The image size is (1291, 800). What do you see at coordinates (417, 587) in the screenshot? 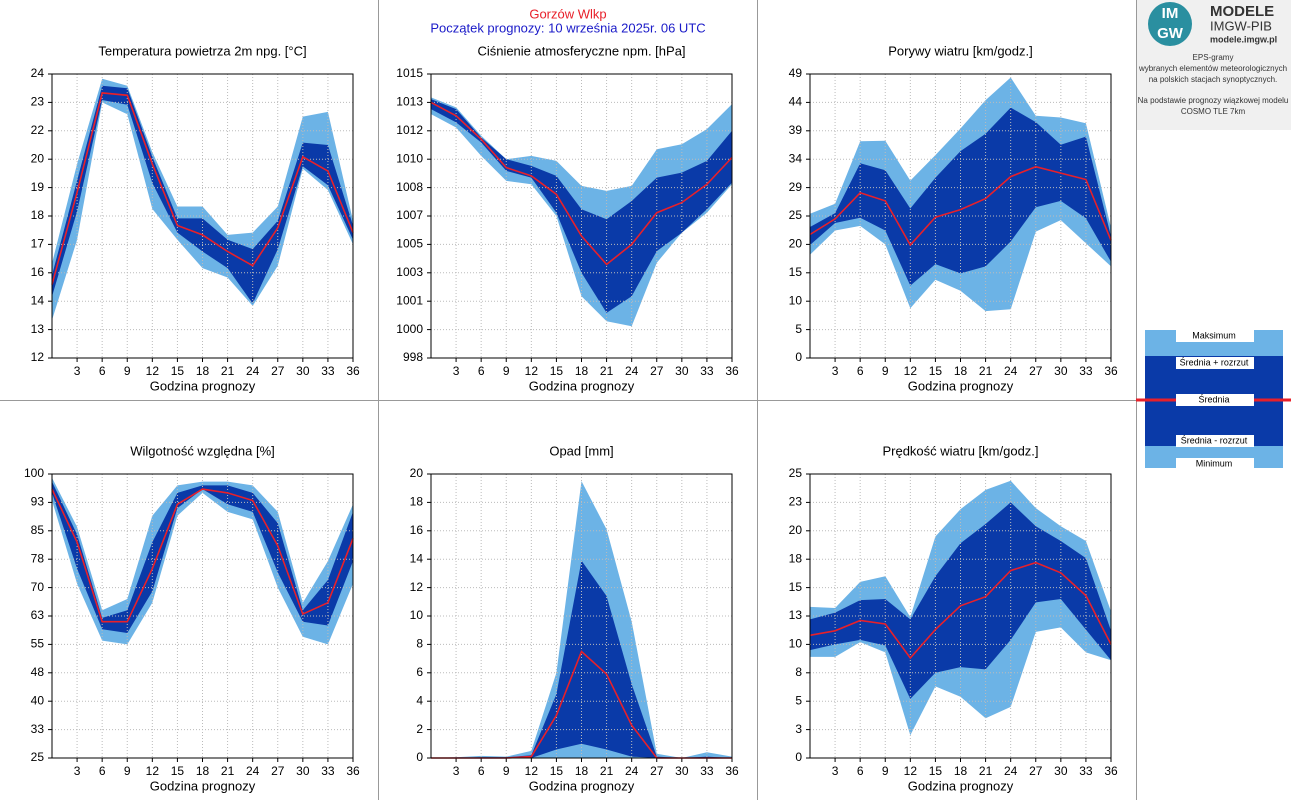
I see `y-tick-label: 12` at bounding box center [417, 587].